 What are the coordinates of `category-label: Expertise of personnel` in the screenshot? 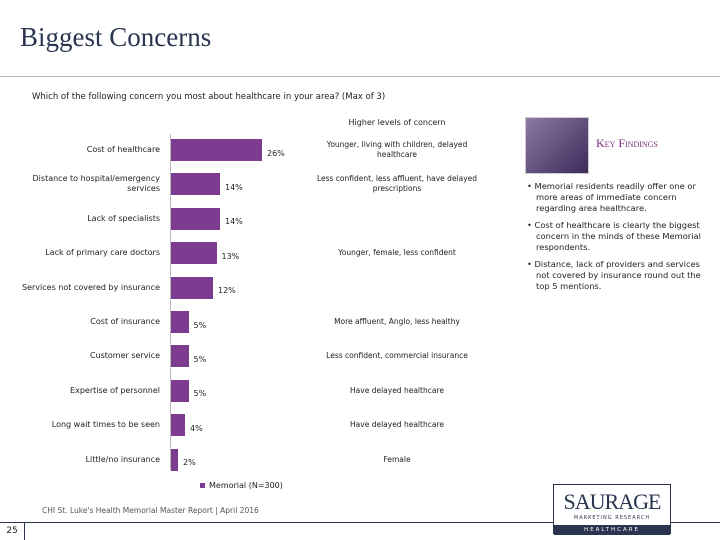 It's located at (115, 390).